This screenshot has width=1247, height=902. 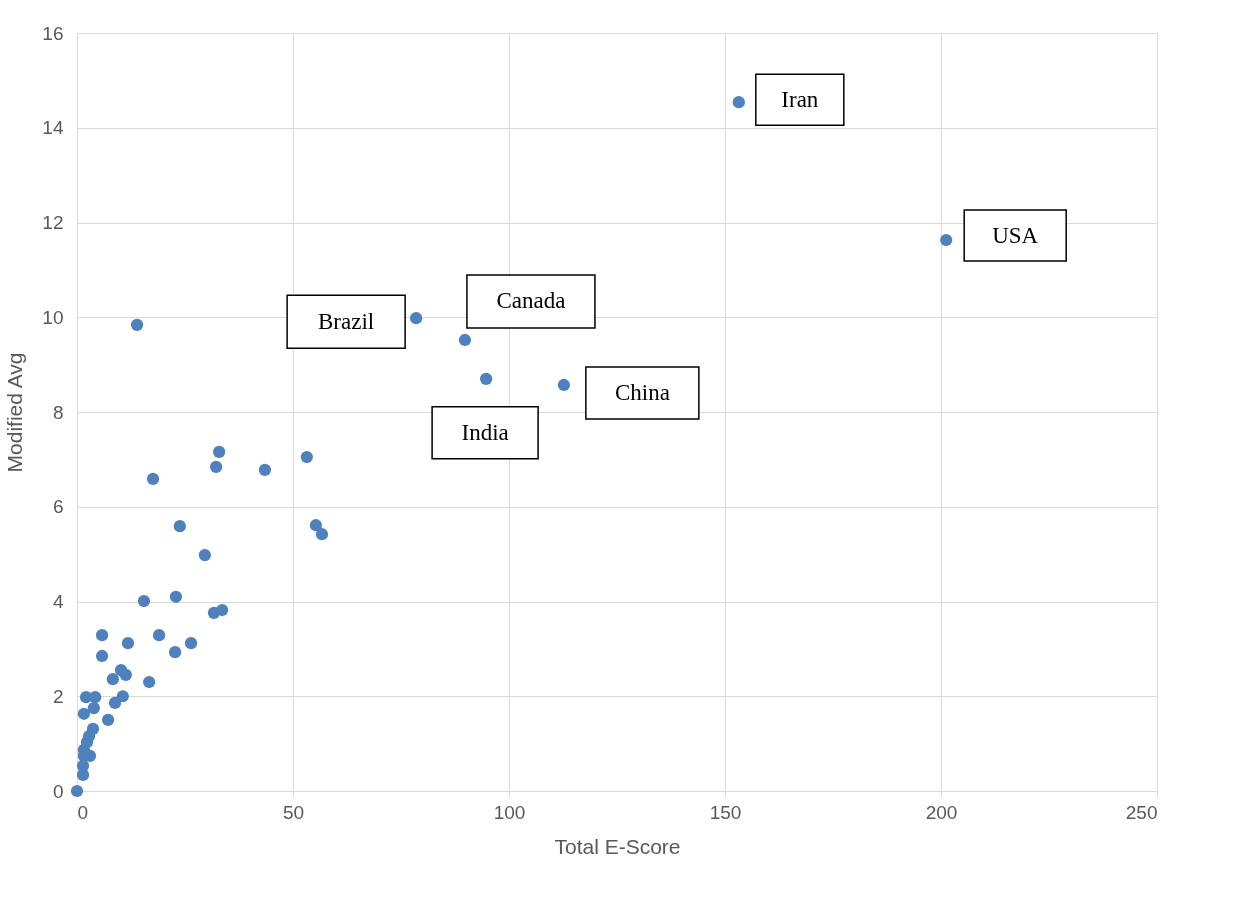 I want to click on y-tick-label: 12, so click(x=53, y=222).